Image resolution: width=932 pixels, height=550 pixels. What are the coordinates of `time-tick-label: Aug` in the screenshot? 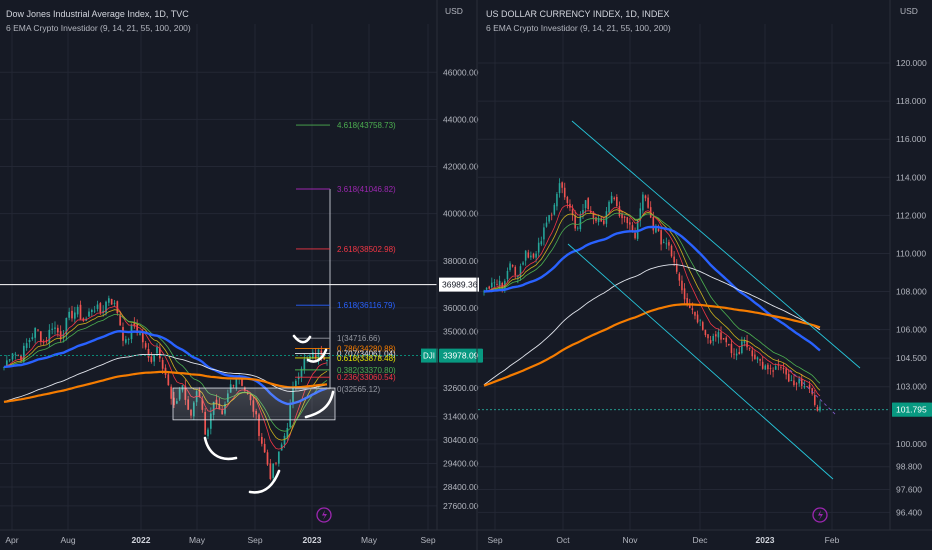 It's located at (67, 540).